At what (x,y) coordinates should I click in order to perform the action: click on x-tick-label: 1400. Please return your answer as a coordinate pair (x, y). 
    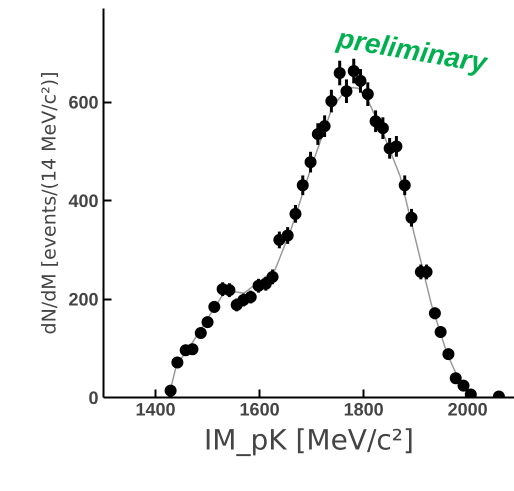
    Looking at the image, I should click on (156, 410).